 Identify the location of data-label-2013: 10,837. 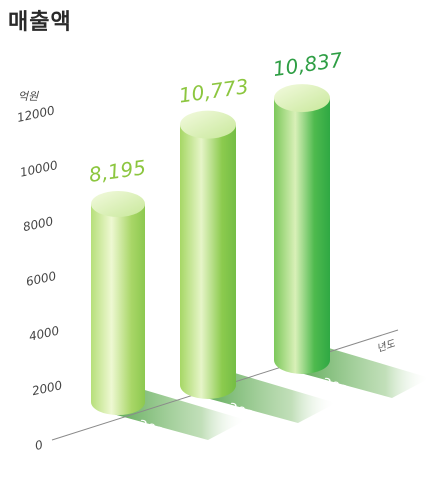
(307, 65).